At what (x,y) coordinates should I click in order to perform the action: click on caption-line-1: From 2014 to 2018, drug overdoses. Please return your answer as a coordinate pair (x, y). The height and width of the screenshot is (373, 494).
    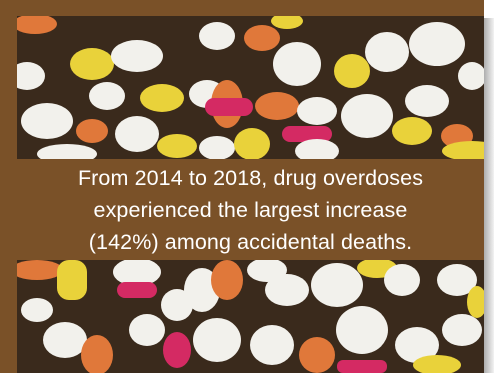
    Looking at the image, I should click on (250, 177).